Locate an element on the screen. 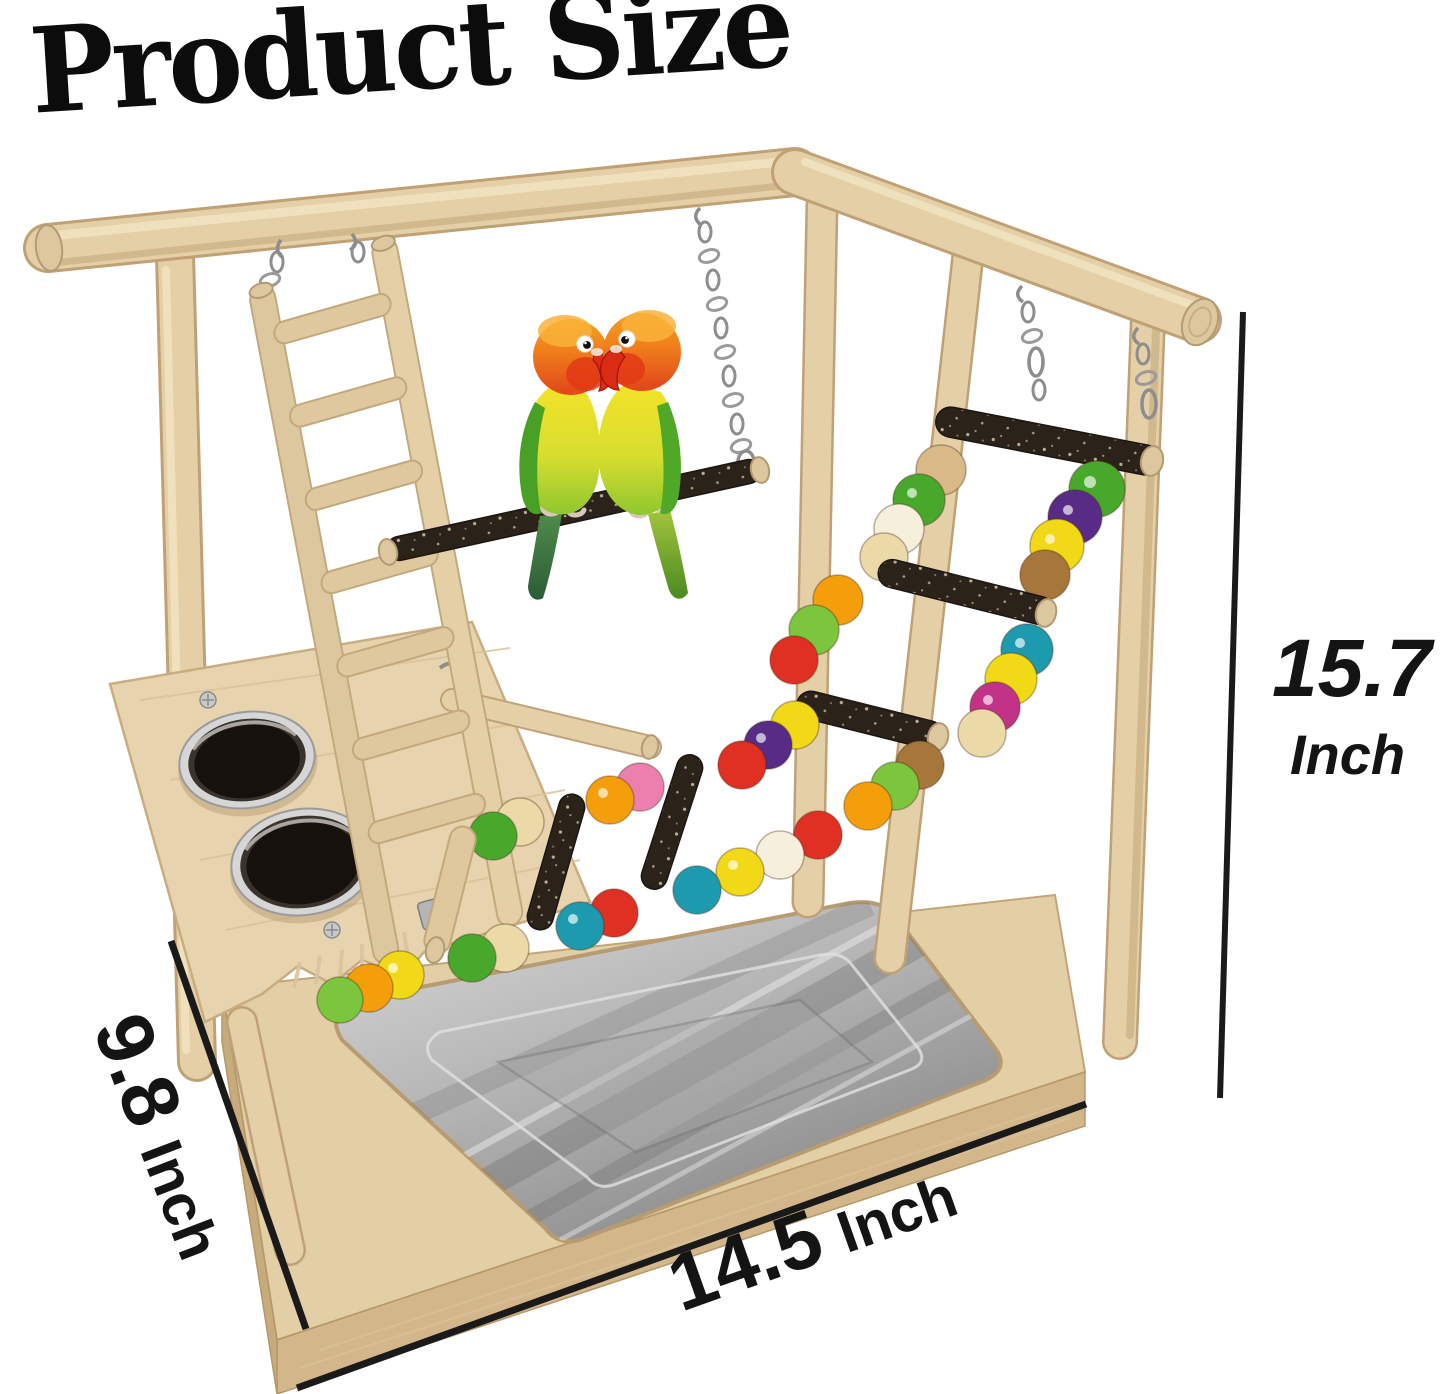 The height and width of the screenshot is (1394, 1445). bridge-end-dowel is located at coordinates (450, 894).